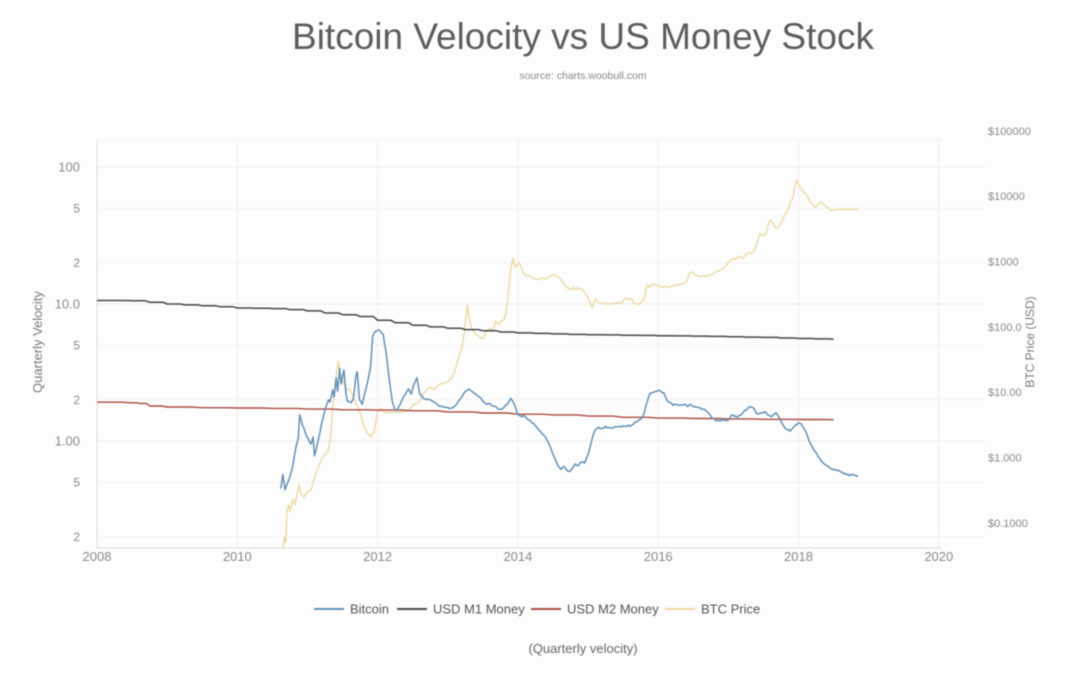 This screenshot has width=1080, height=675. What do you see at coordinates (1008, 524) in the screenshot?
I see `svg-text: $0.1000` at bounding box center [1008, 524].